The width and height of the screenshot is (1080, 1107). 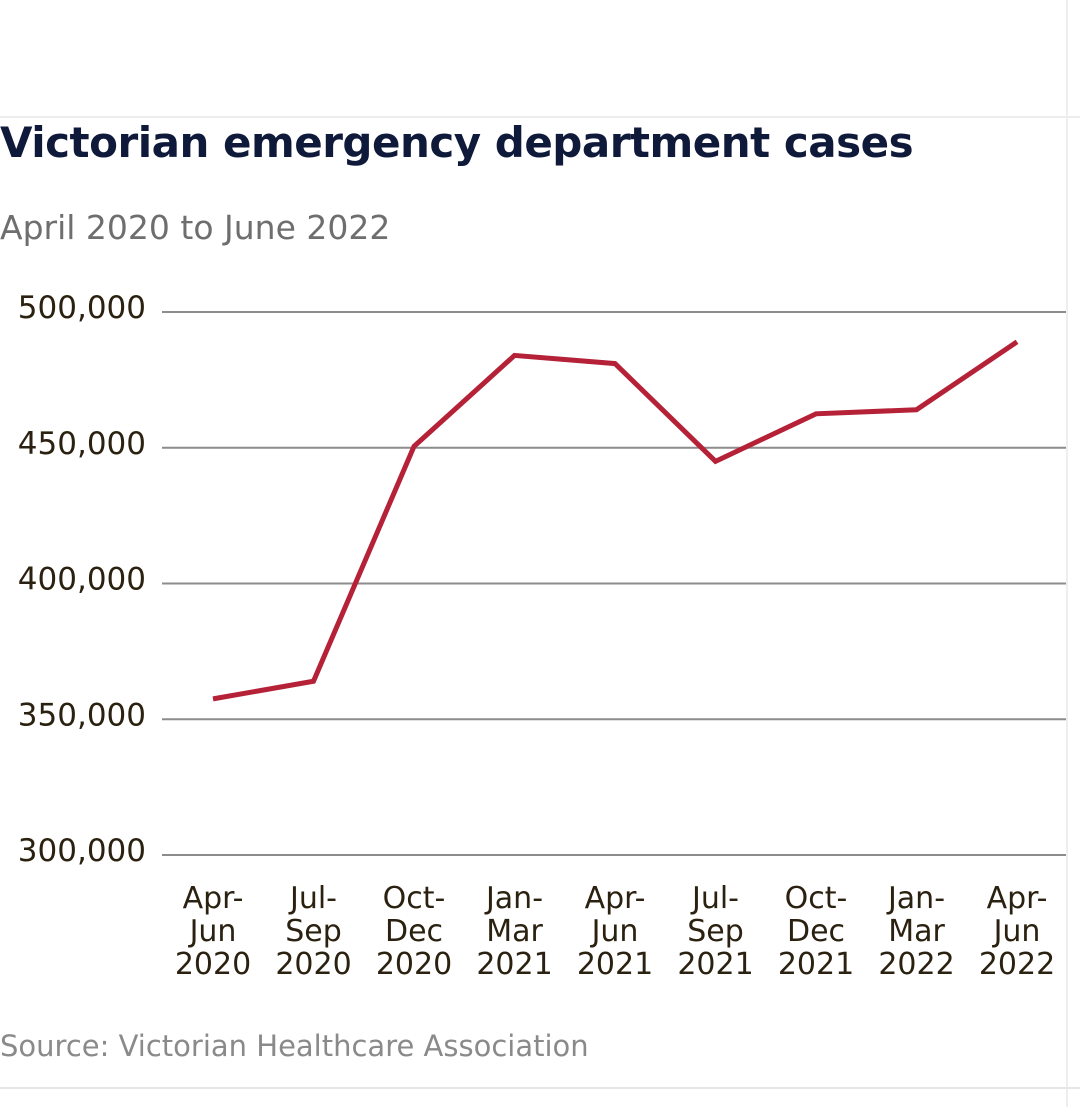 I want to click on x-tick-label-8: Apr-Jun 2022, so click(x=1017, y=931).